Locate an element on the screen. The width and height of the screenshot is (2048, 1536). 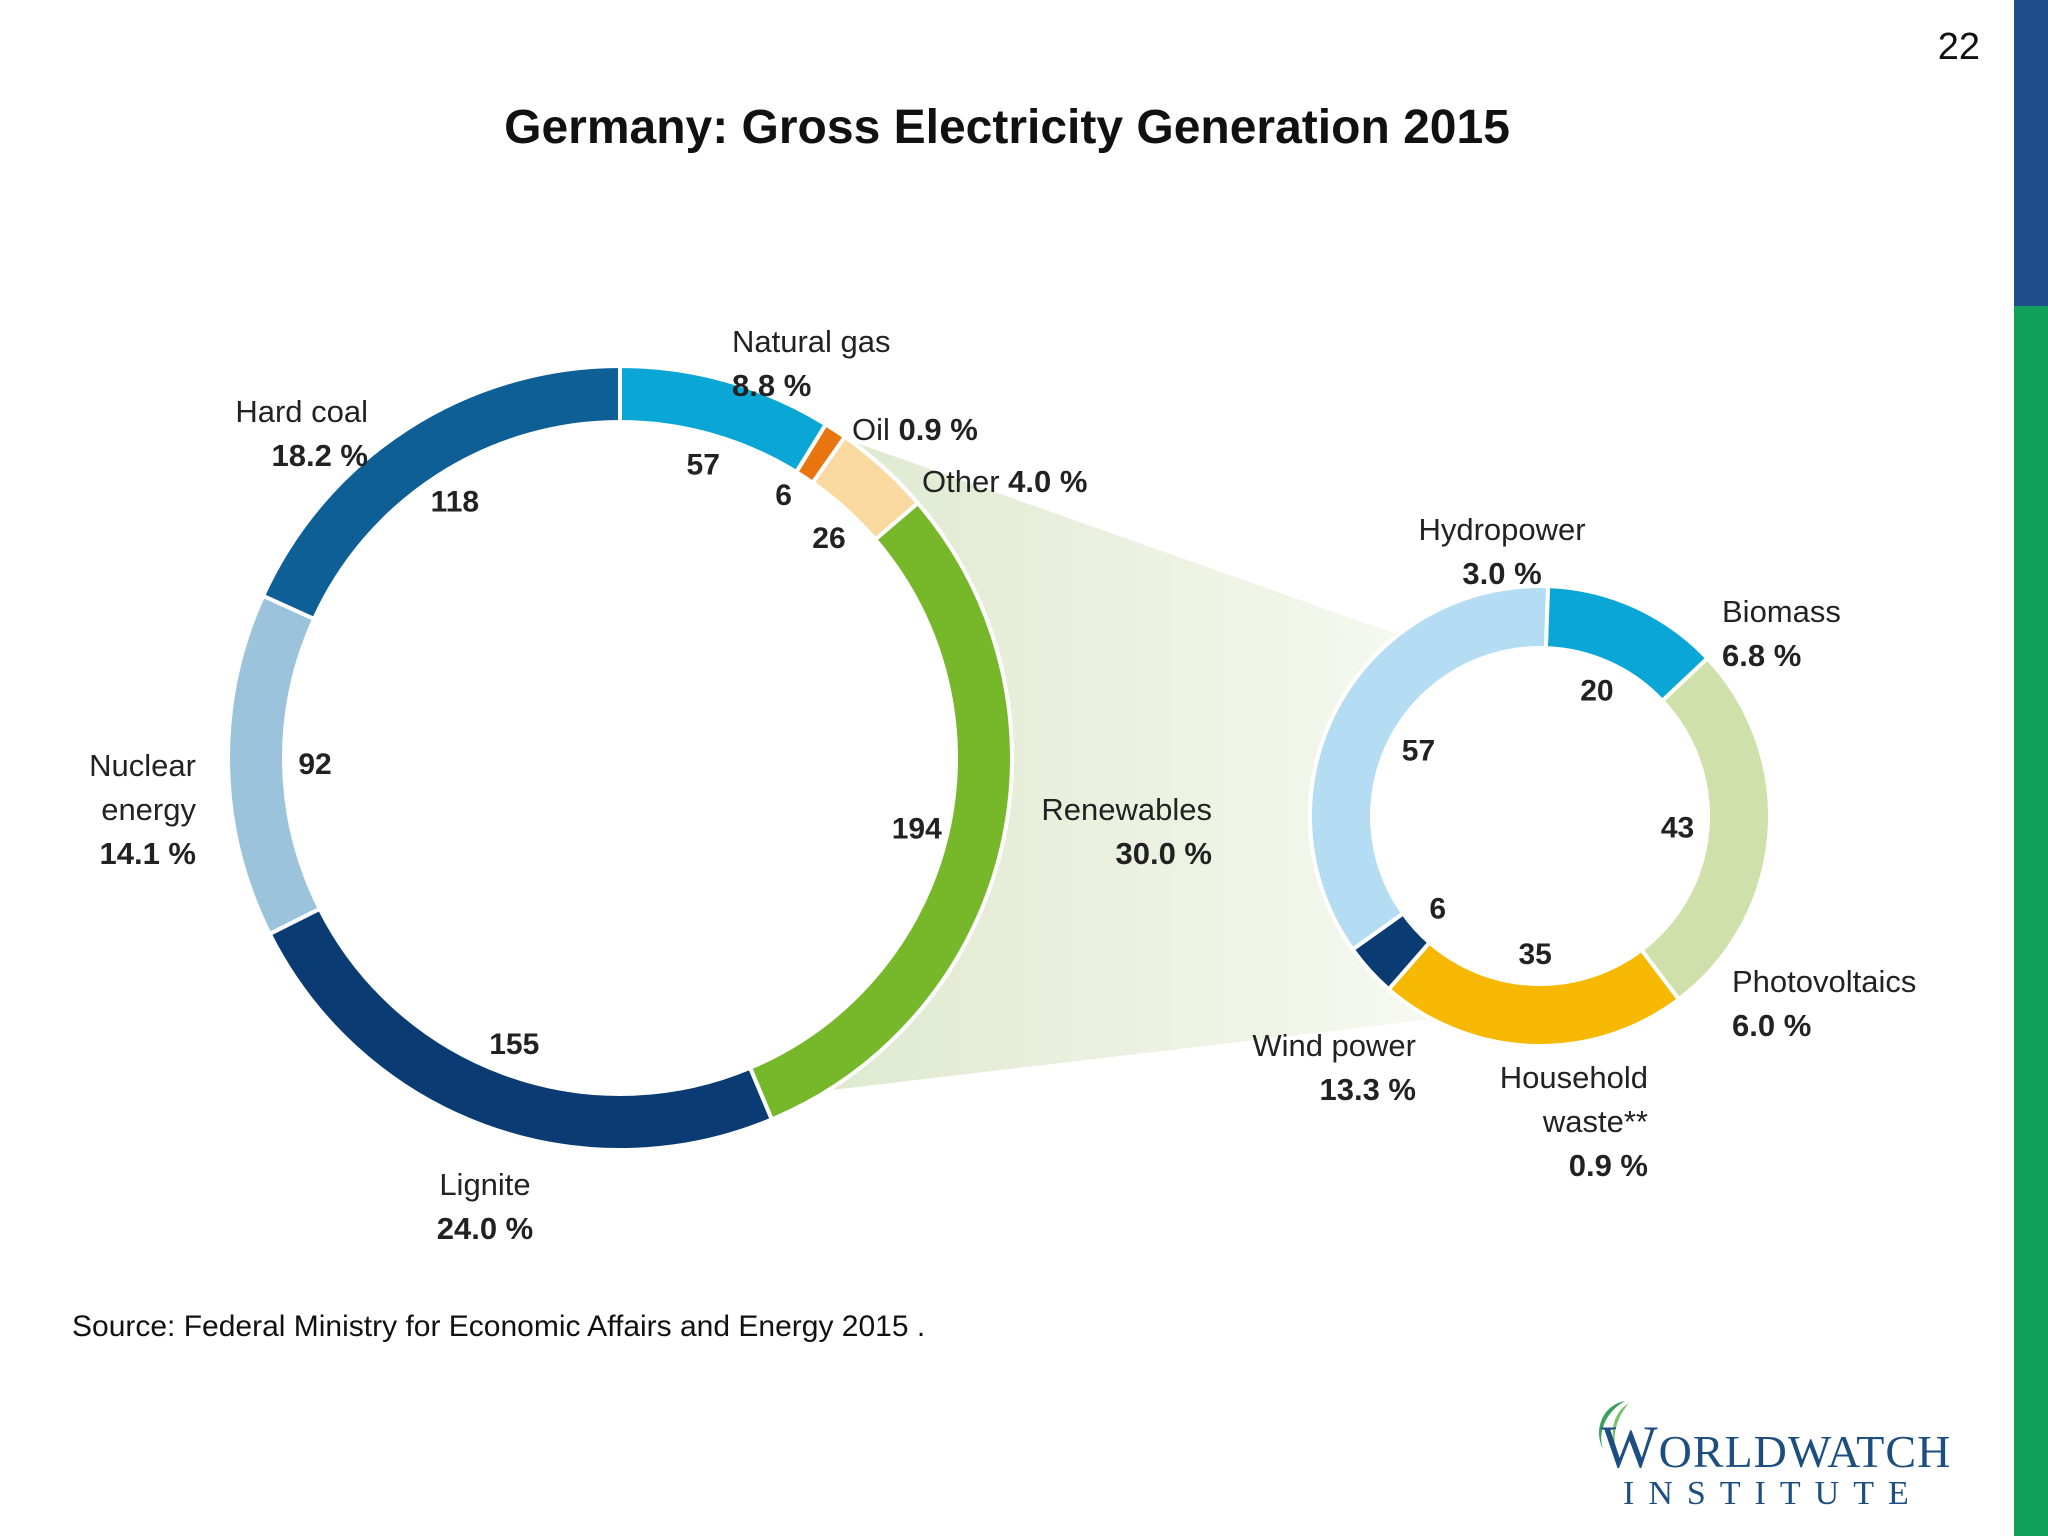
value-label-nuclear-energy: 92 is located at coordinates (314, 764).